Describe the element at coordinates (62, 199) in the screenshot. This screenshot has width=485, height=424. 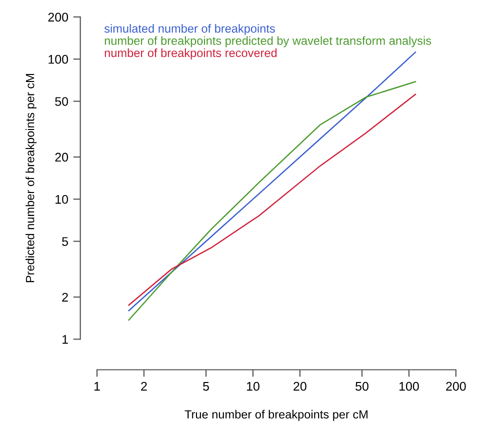
I see `y-tick-label: 10` at that location.